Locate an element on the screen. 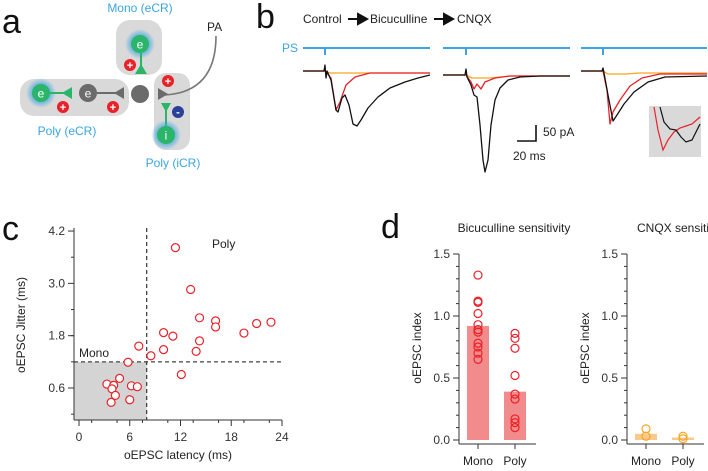  panel-letter-c: c is located at coordinates (10, 229).